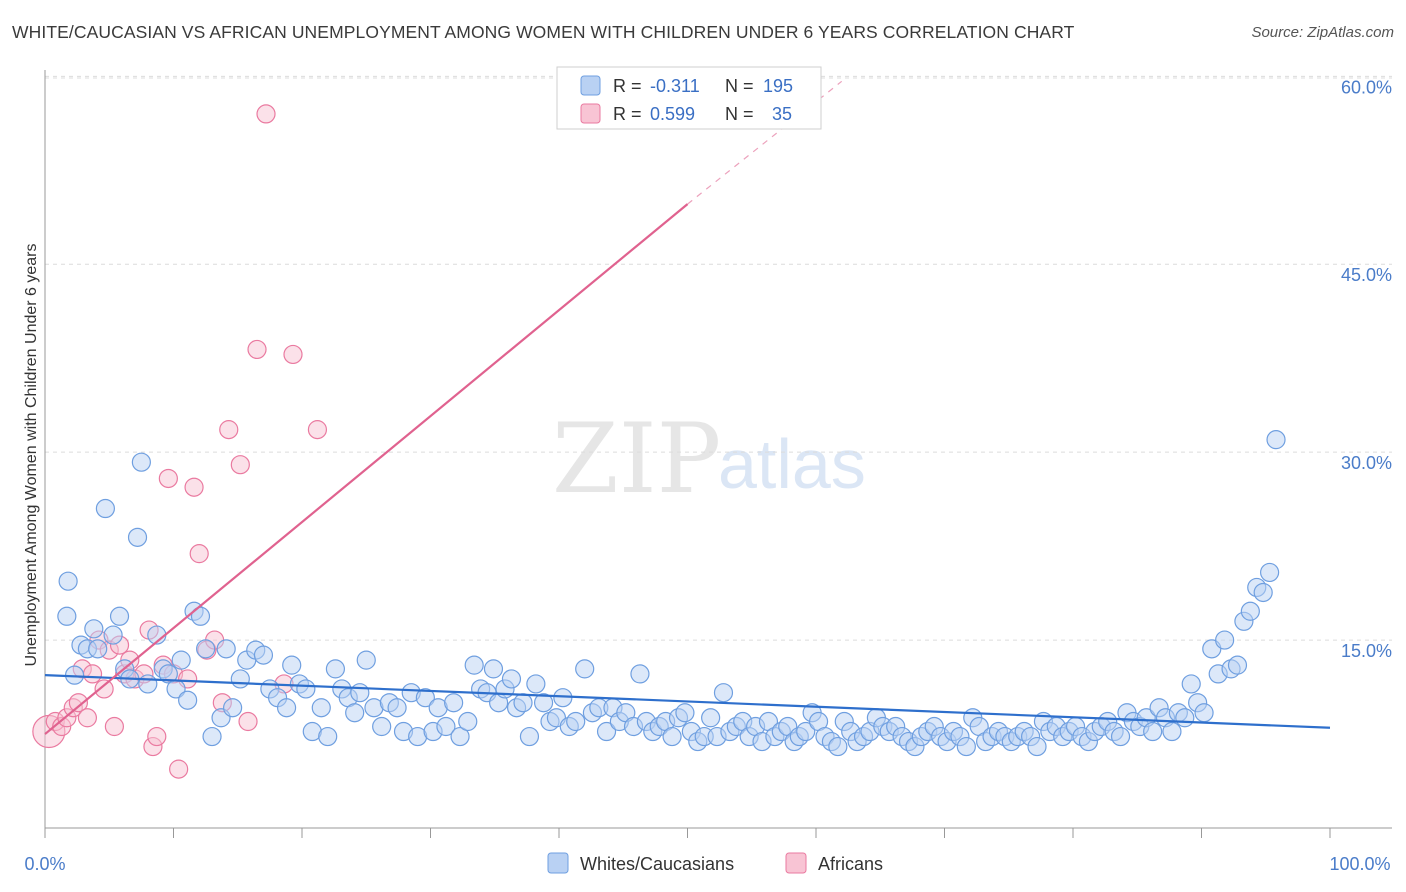 The width and height of the screenshot is (1406, 892). Describe the element at coordinates (687, 833) in the screenshot. I see `x-ticks` at that location.